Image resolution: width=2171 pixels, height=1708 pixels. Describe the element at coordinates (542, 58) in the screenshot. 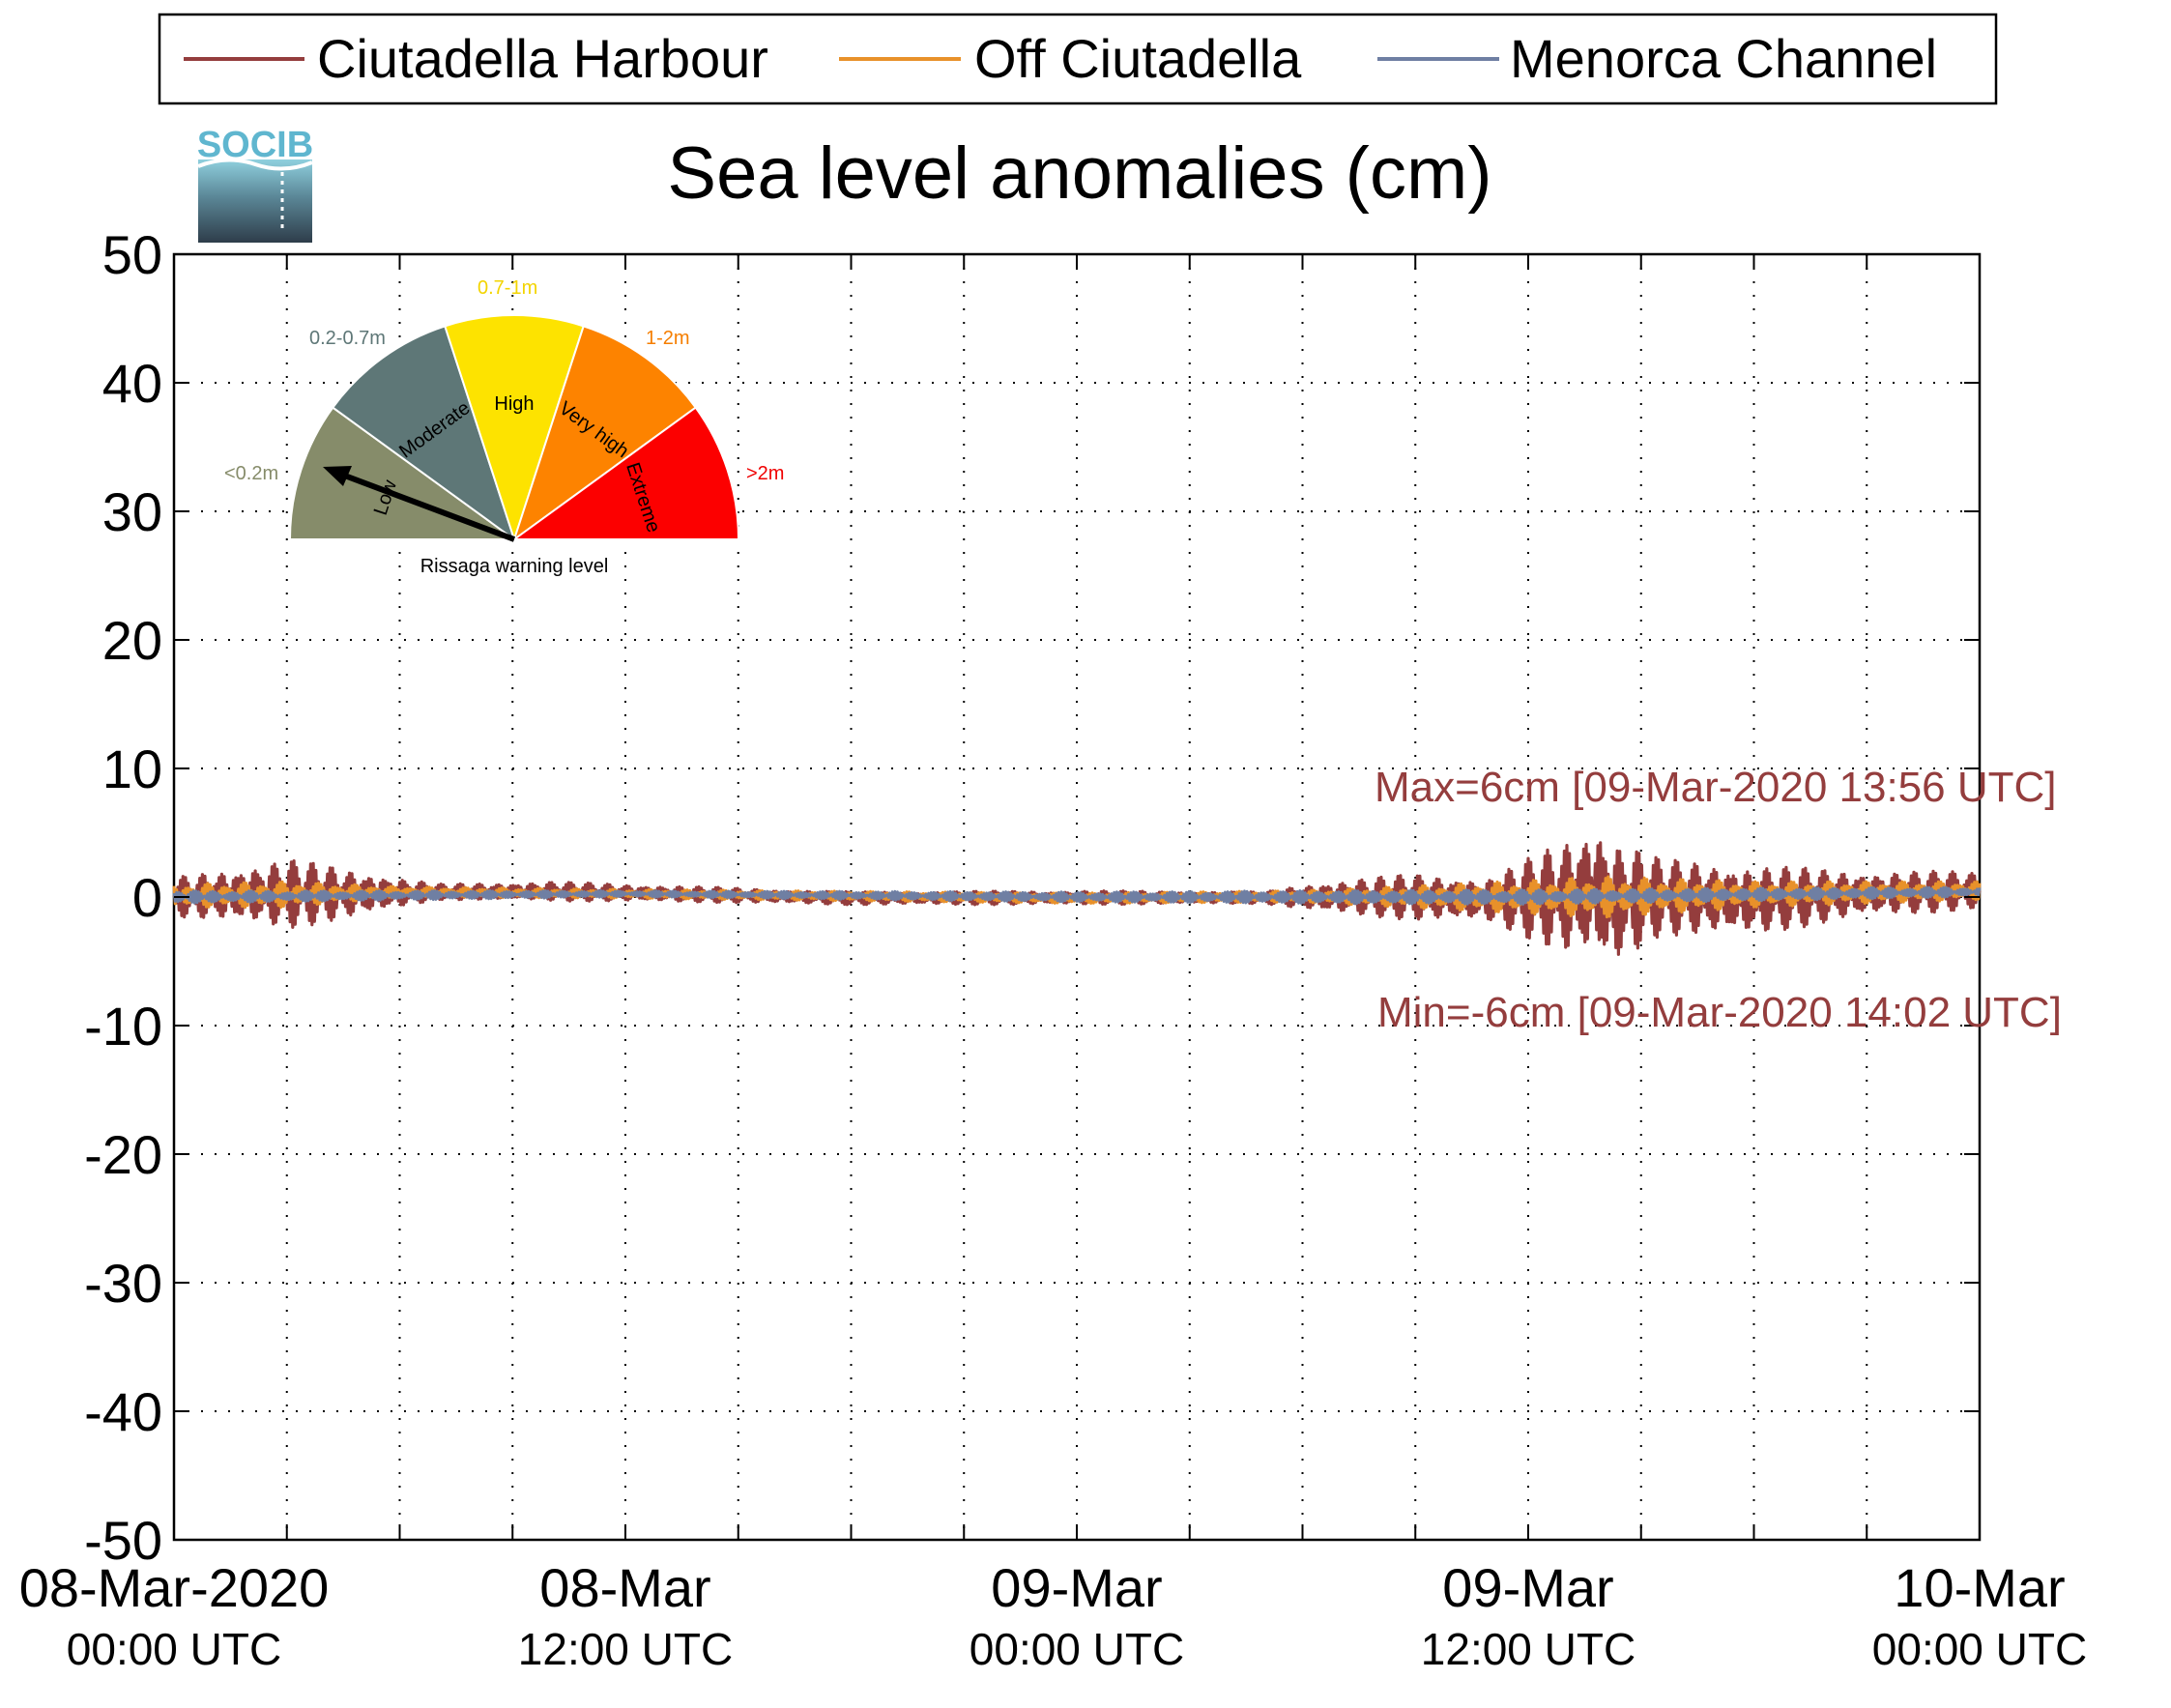

I see `legend-label-ciutadella-harbour: Ciutadella Harbour` at that location.